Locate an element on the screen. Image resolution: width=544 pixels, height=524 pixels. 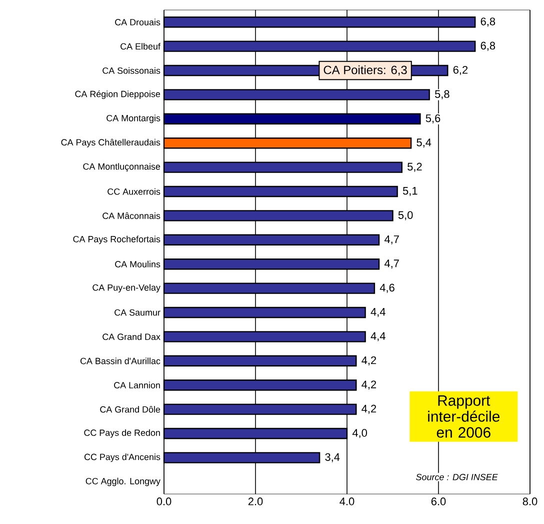
y-tick-label: CA Saumur is located at coordinates (137, 312).